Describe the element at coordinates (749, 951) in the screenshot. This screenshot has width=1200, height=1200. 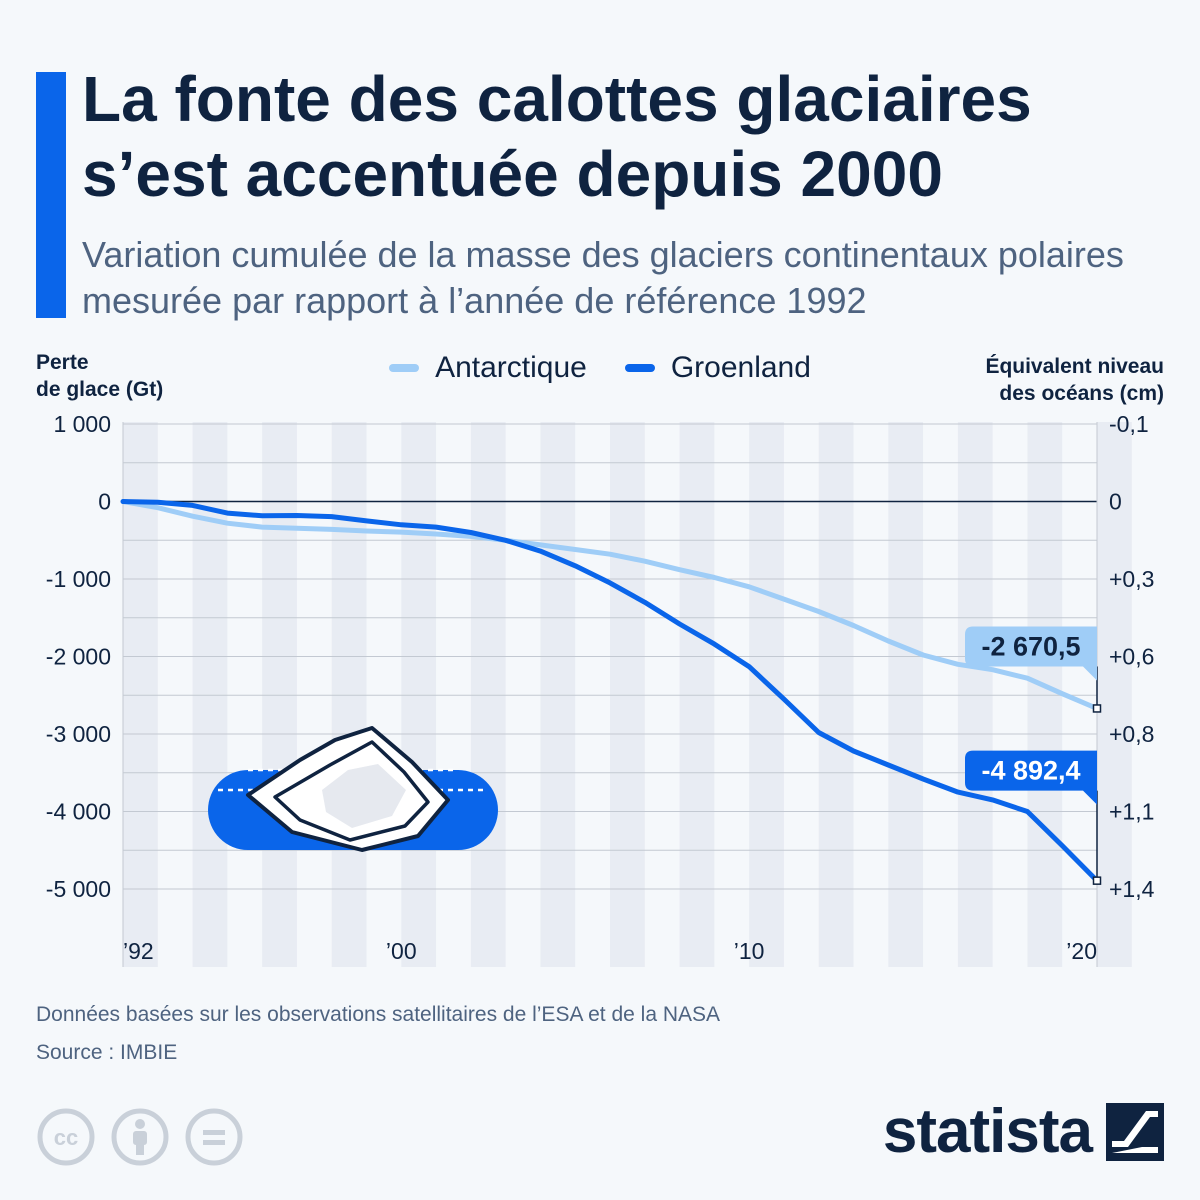
I see `x-tick-label: ’10` at that location.